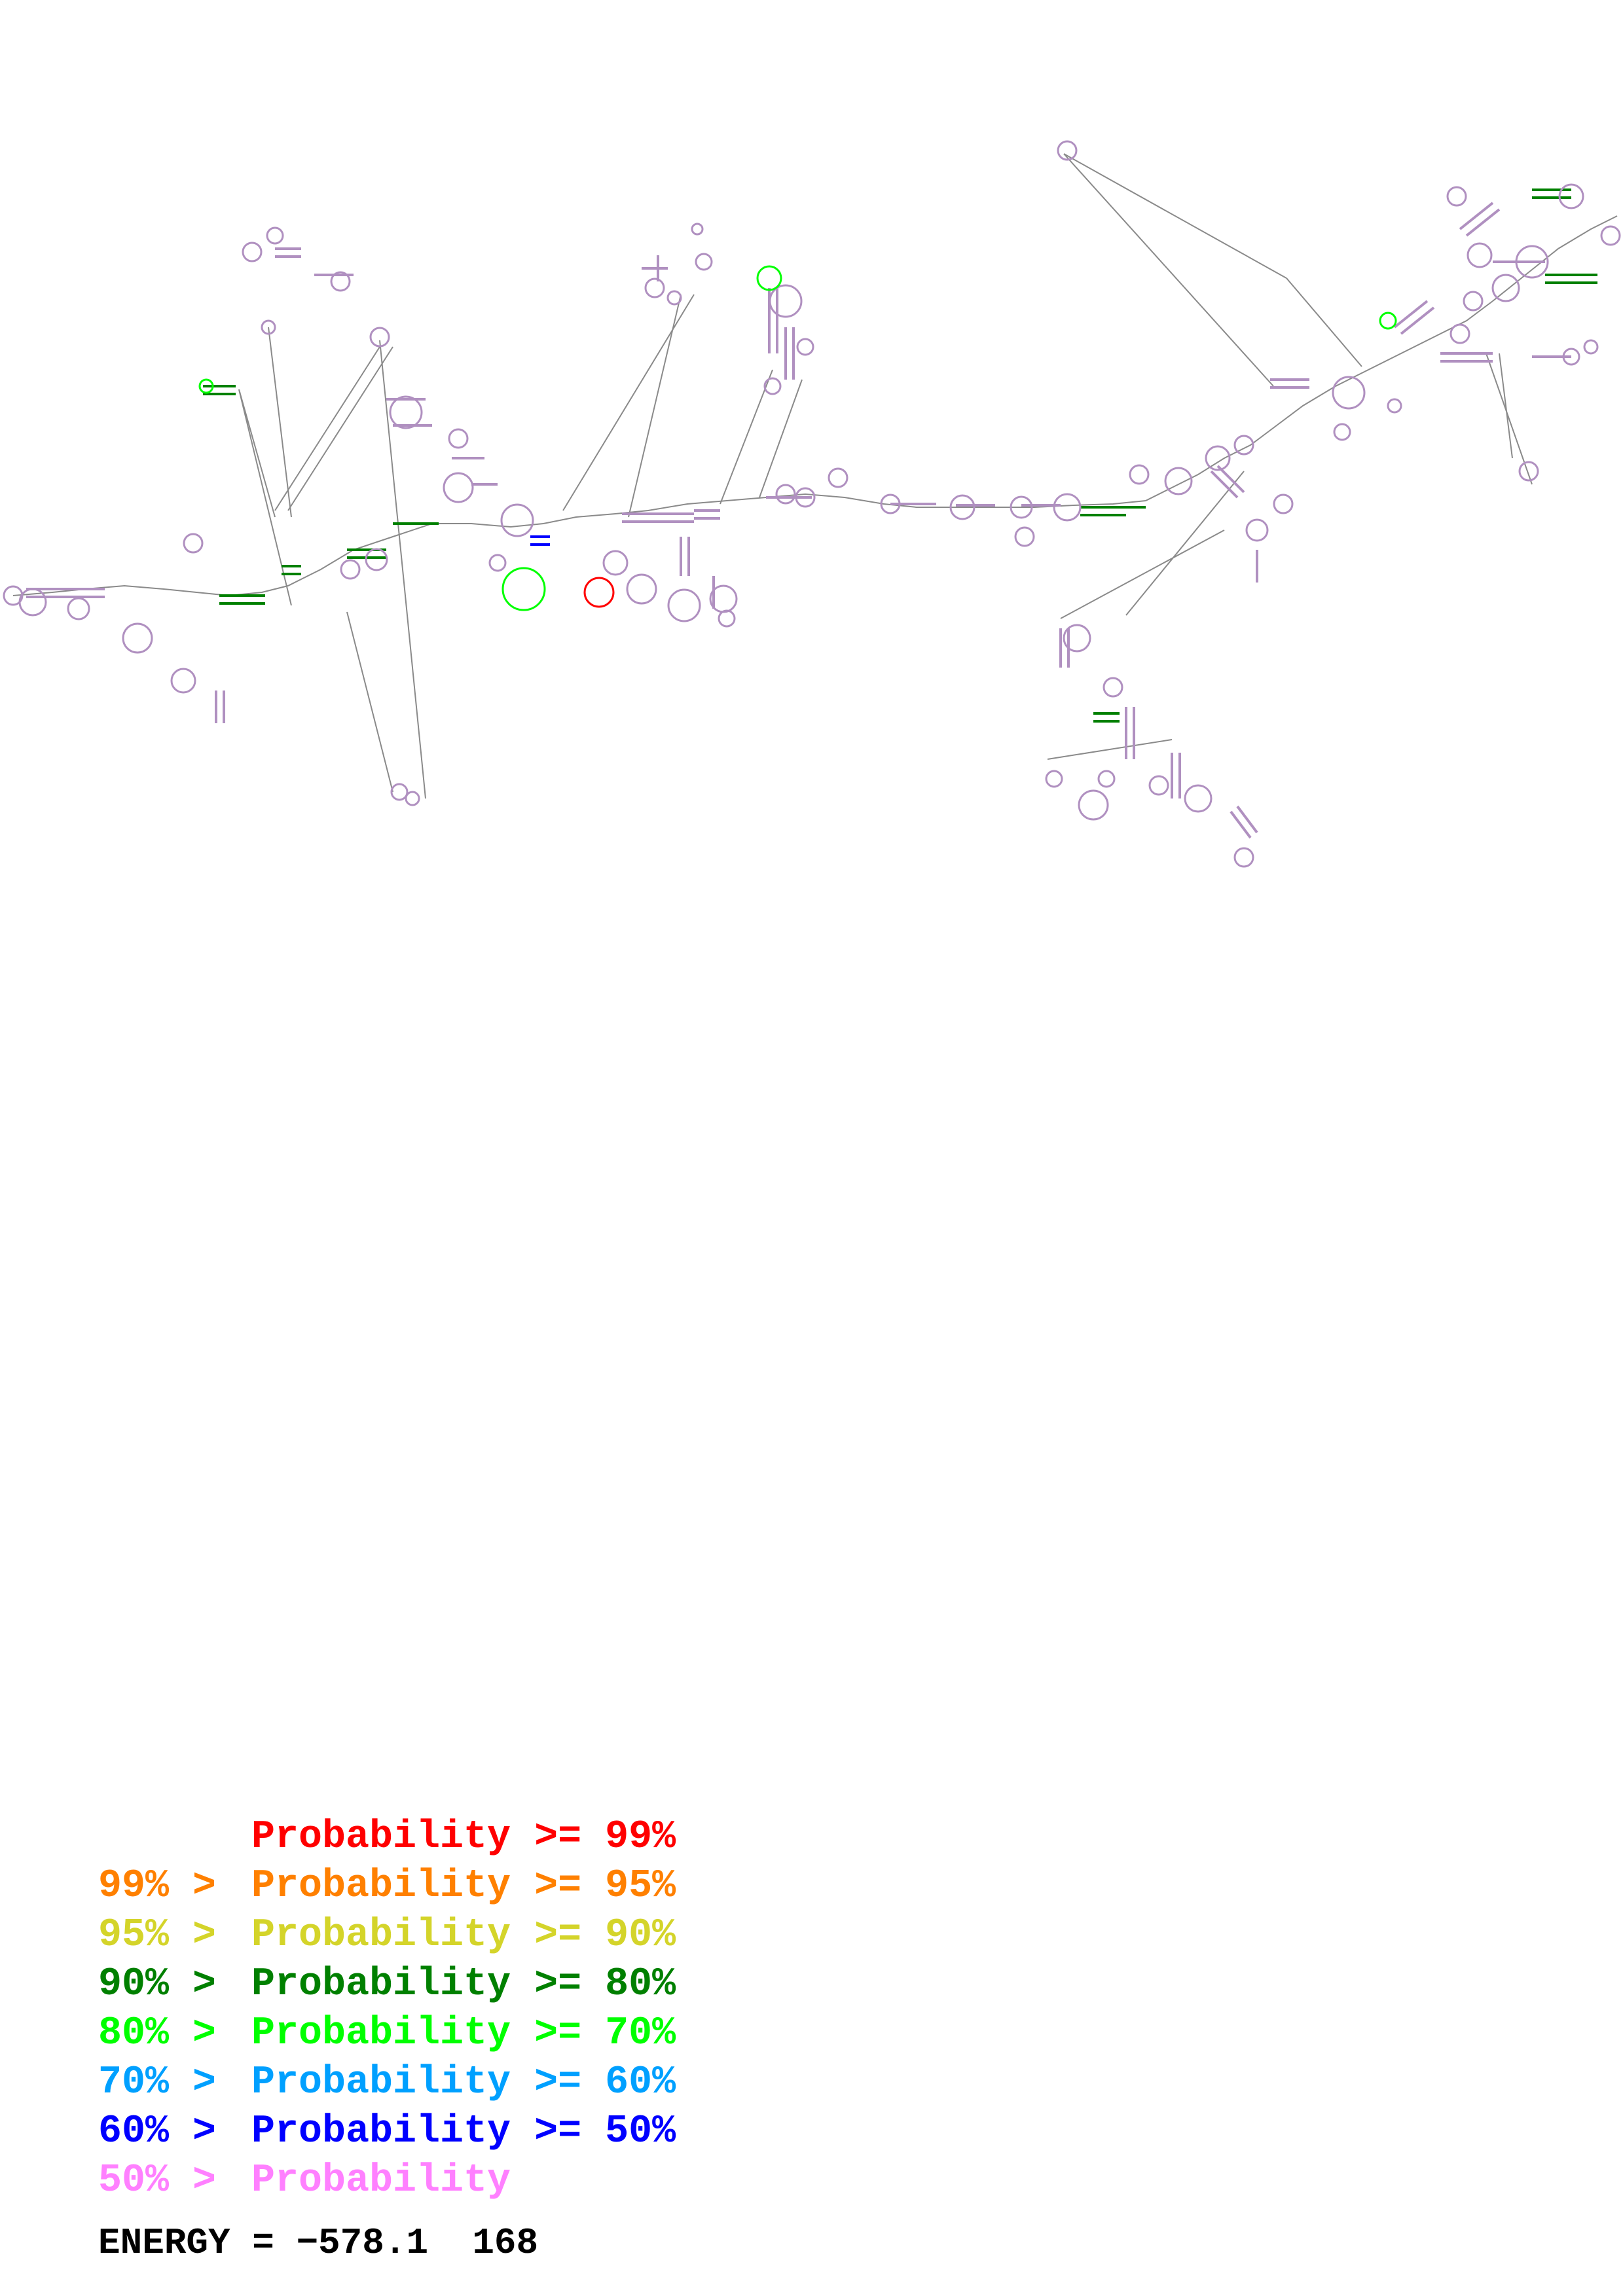 This screenshot has width=1623, height=2296. Describe the element at coordinates (593, 2131) in the screenshot. I see `legend-threshold: >= 50%` at that location.